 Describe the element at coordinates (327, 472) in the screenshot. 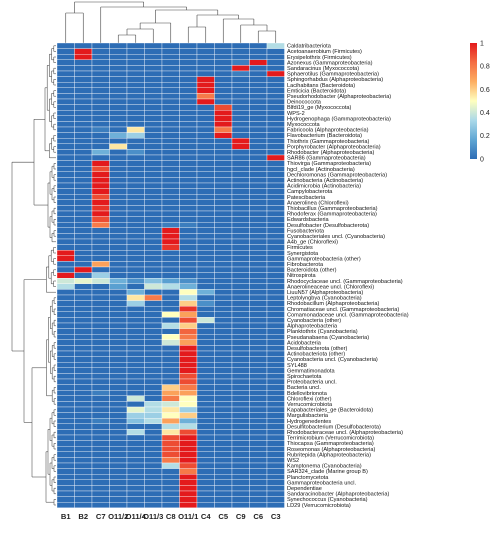

I see `row-label: SAR324_clade (Marine group B)` at that location.